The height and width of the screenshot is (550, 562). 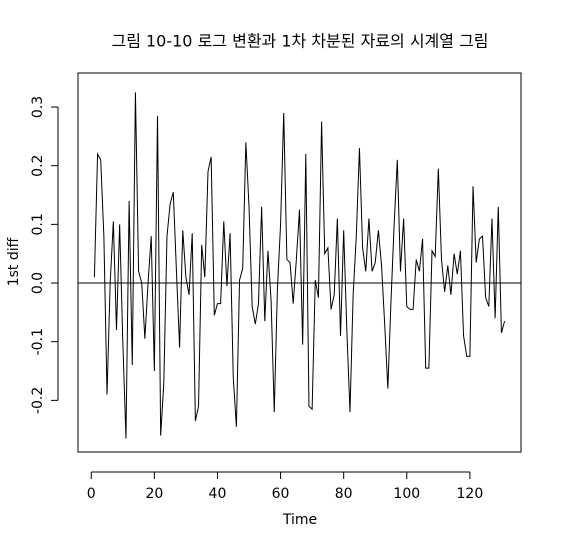 I want to click on x-tick-label: 80, so click(x=344, y=494).